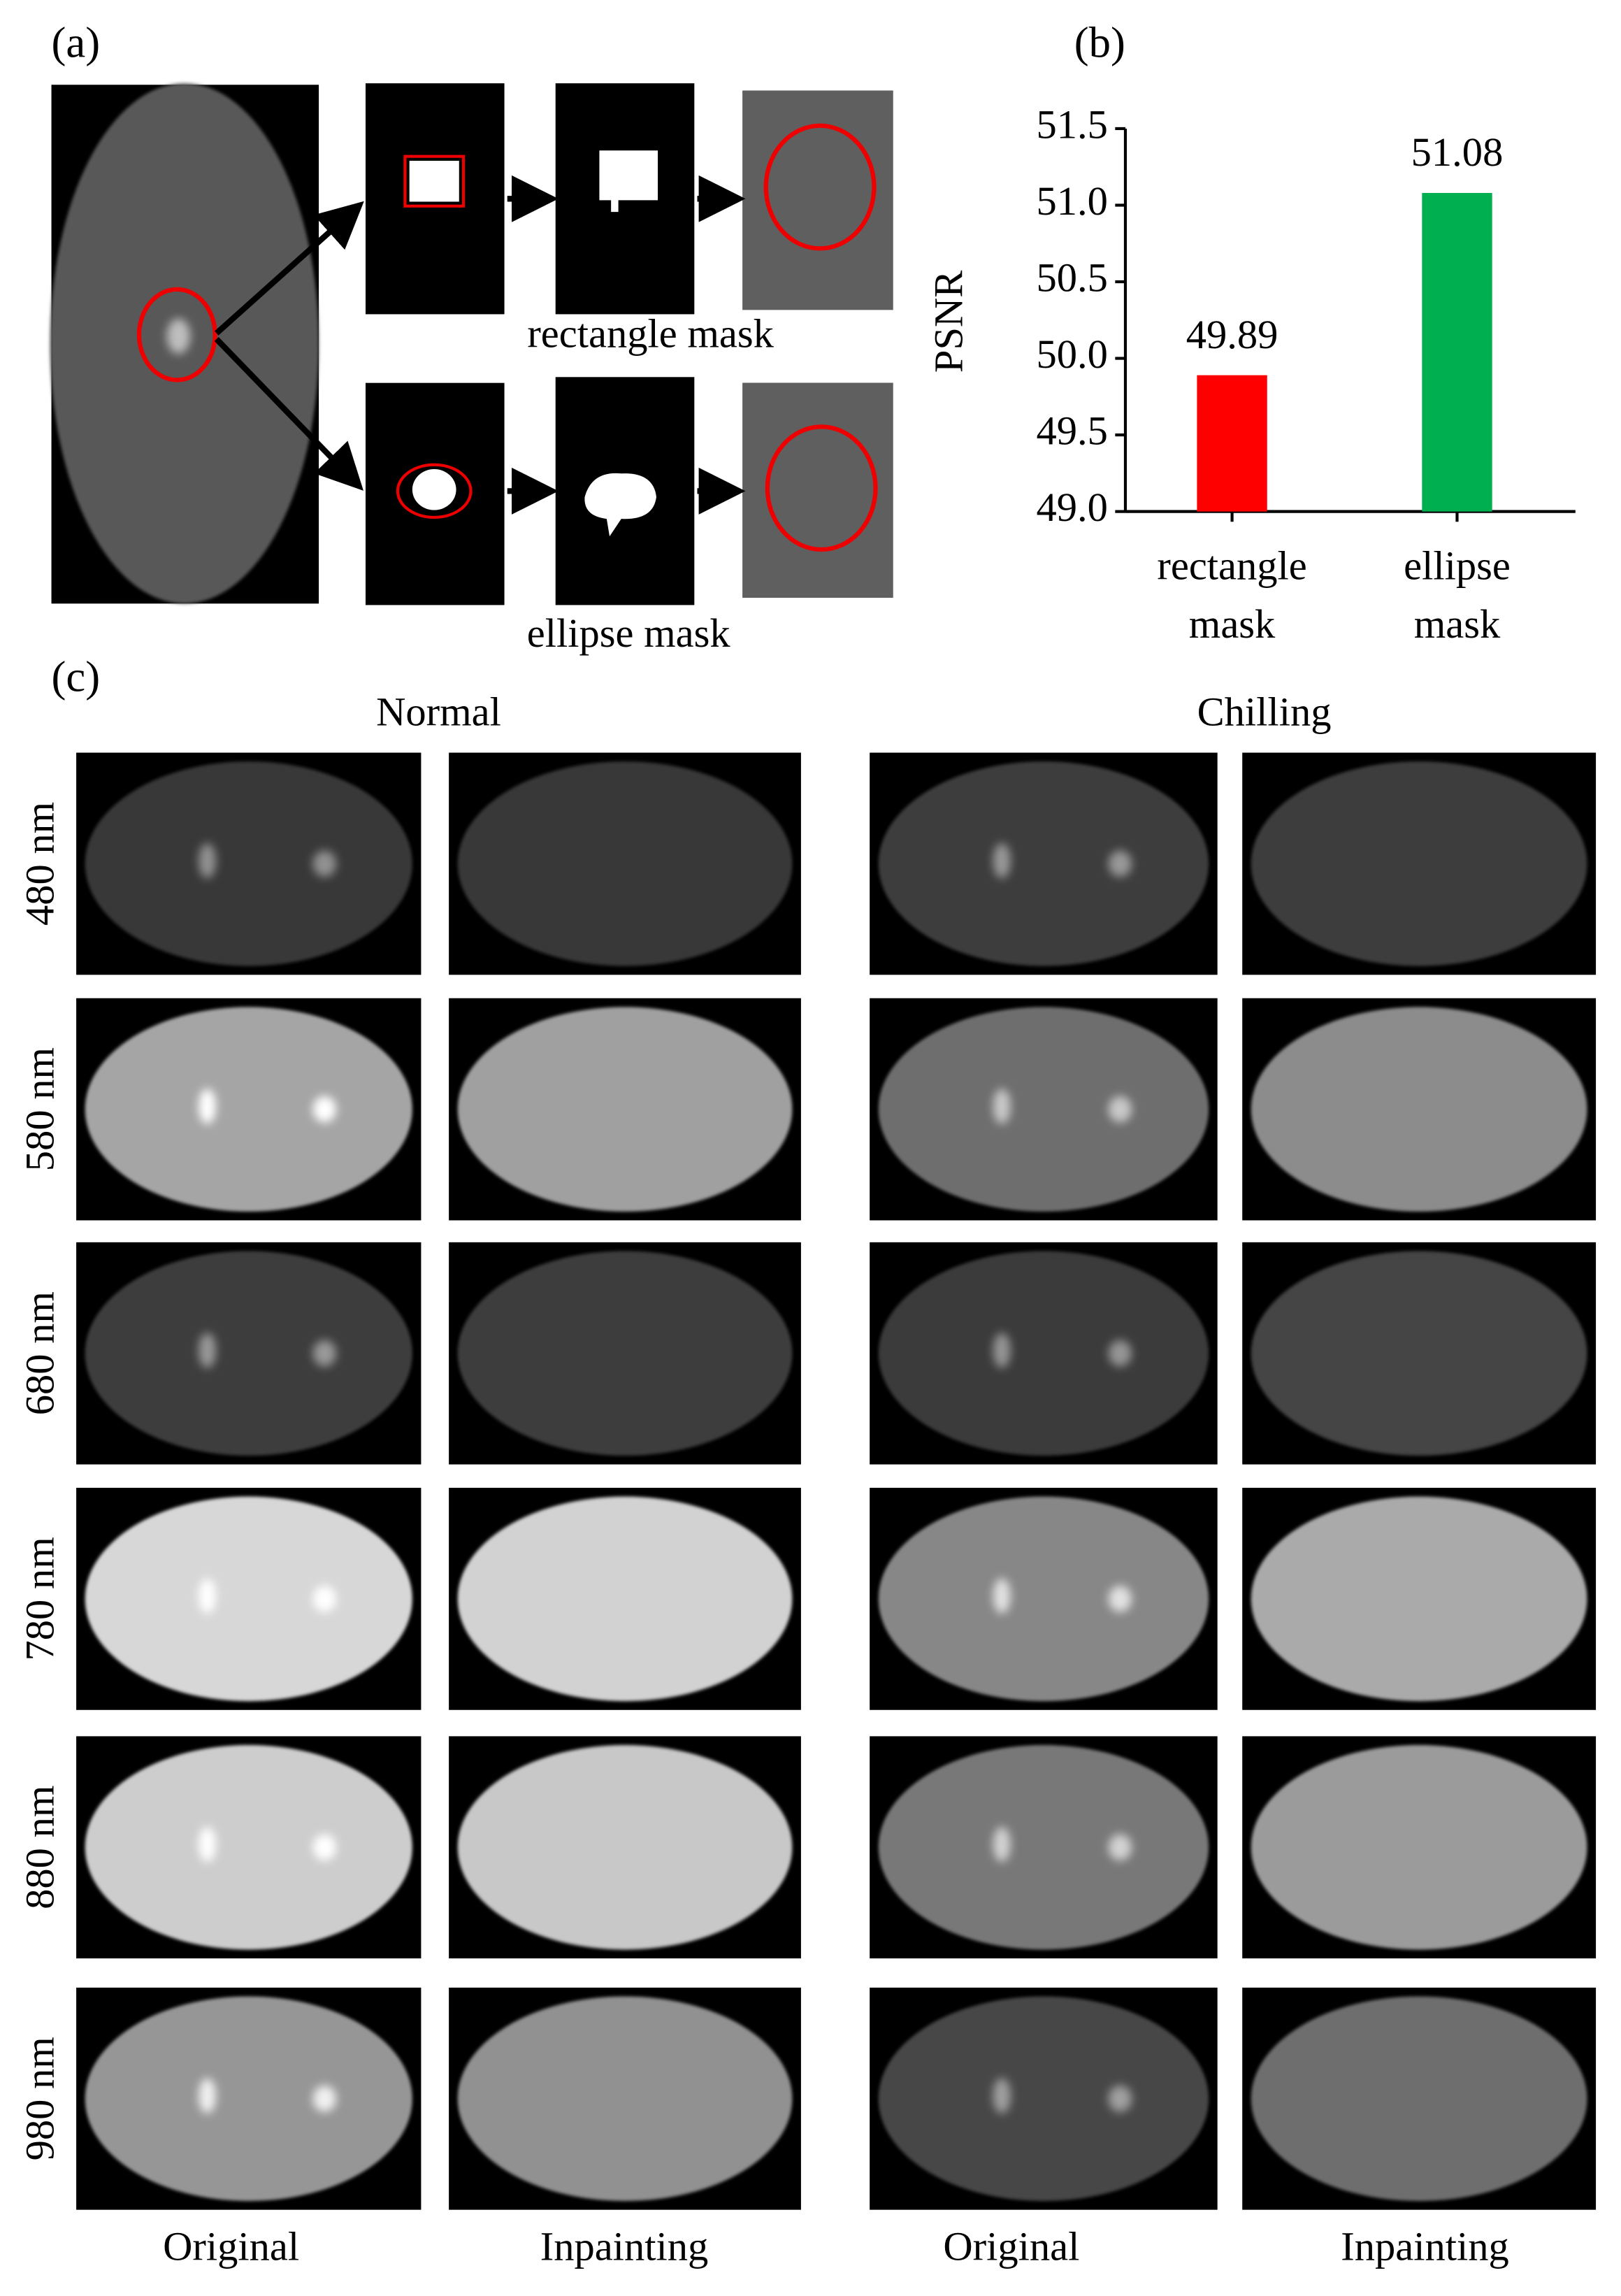 The image size is (1621, 2296). What do you see at coordinates (40, 1109) in the screenshot?
I see `row-label: 580 nm` at bounding box center [40, 1109].